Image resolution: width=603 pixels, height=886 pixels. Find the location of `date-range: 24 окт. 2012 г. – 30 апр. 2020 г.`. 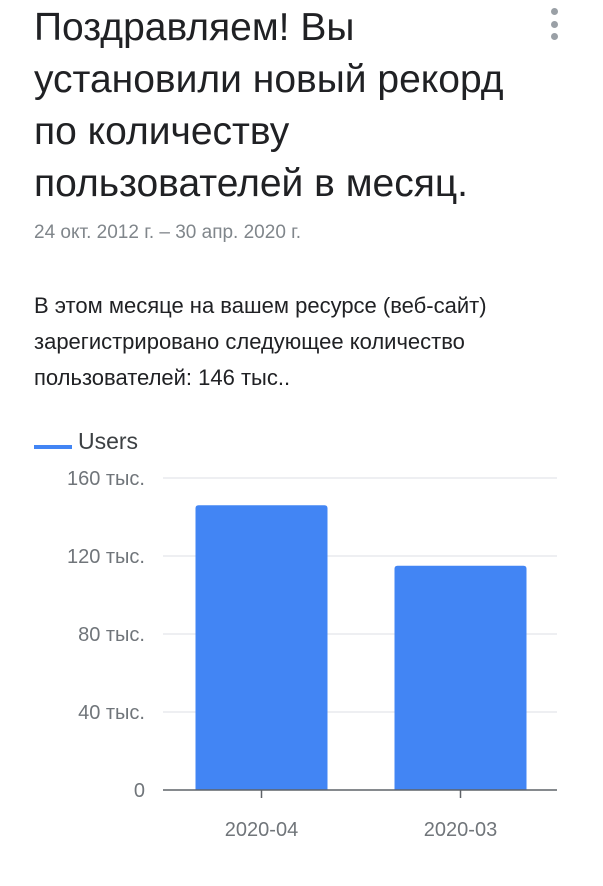

date-range: 24 окт. 2012 г. – 30 апр. 2020 г. is located at coordinates (168, 232).